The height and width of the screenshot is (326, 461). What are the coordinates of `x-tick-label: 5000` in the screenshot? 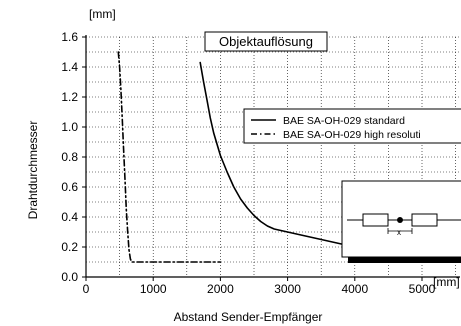 It's located at (422, 289).